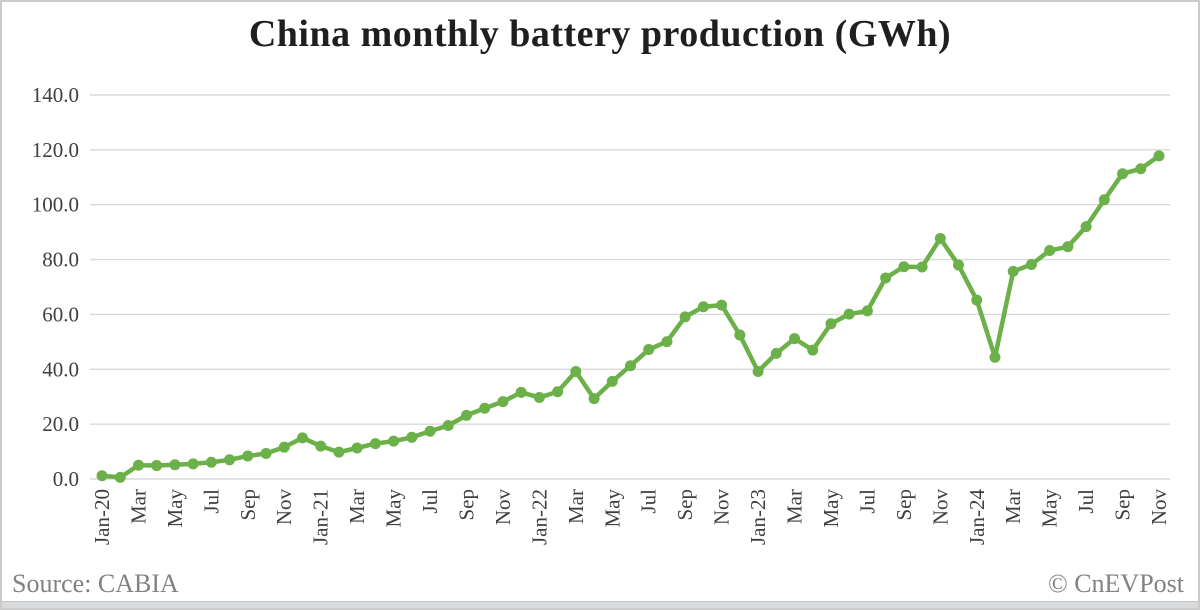 The height and width of the screenshot is (610, 1200). Describe the element at coordinates (95, 583) in the screenshot. I see `source-label: Source: CABIA` at that location.